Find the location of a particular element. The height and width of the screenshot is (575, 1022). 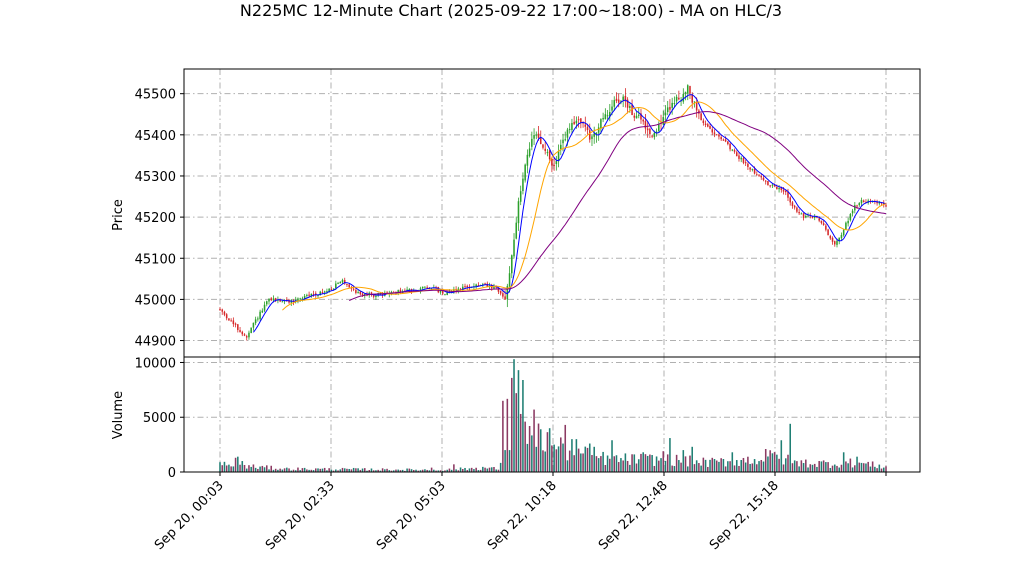

price-axis-label: Price is located at coordinates (118, 215).